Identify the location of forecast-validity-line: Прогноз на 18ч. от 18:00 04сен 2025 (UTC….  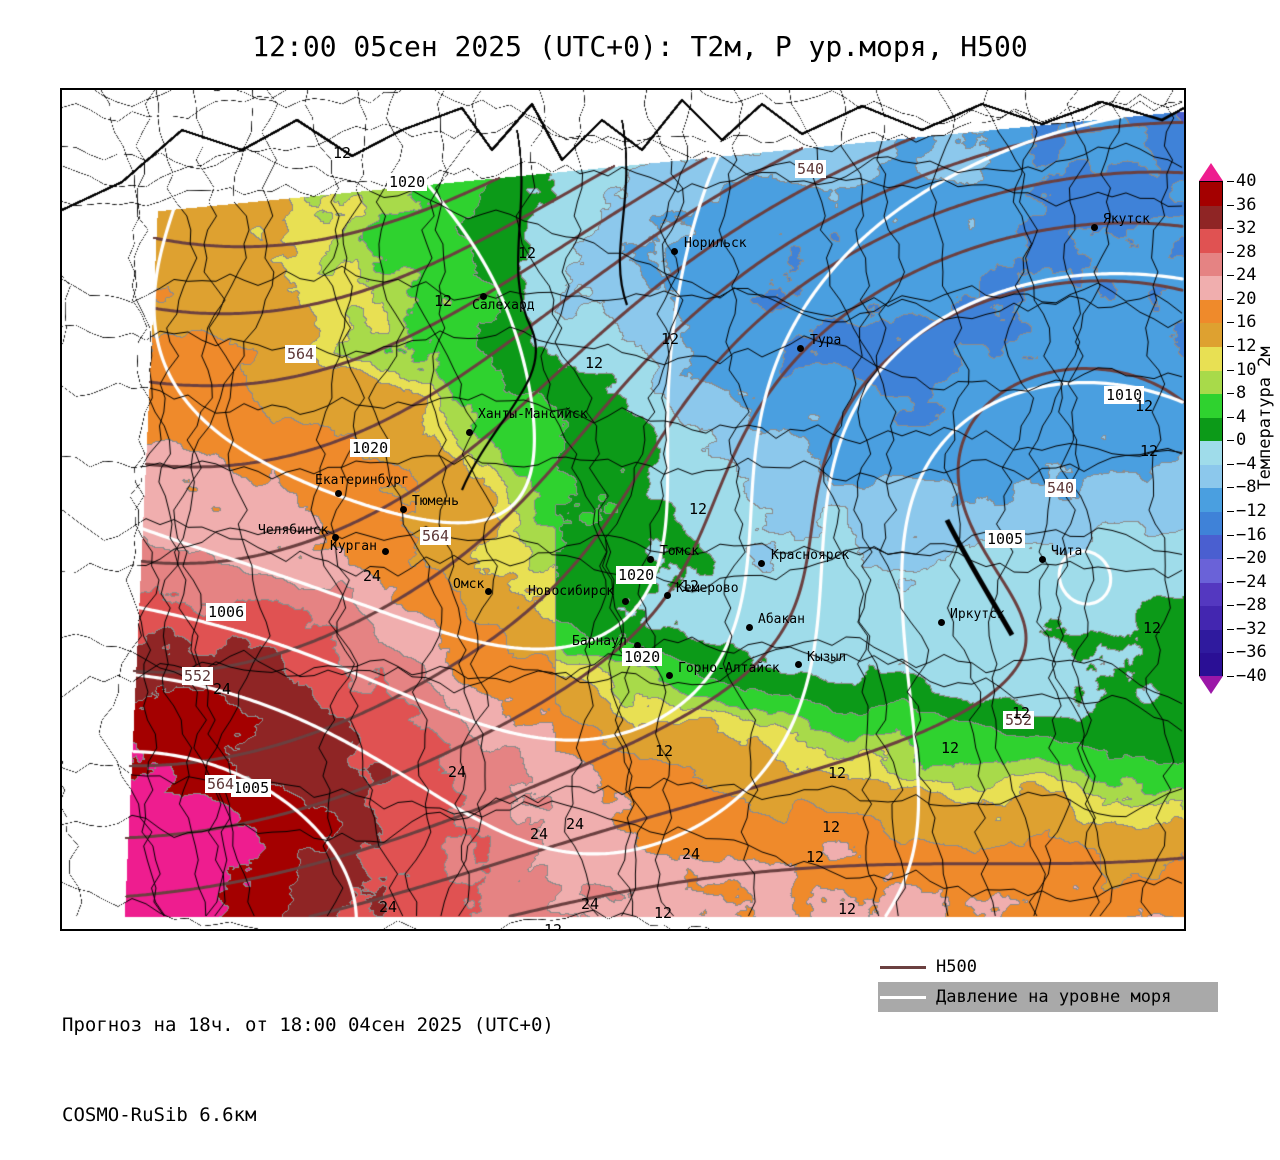
(308, 1025).